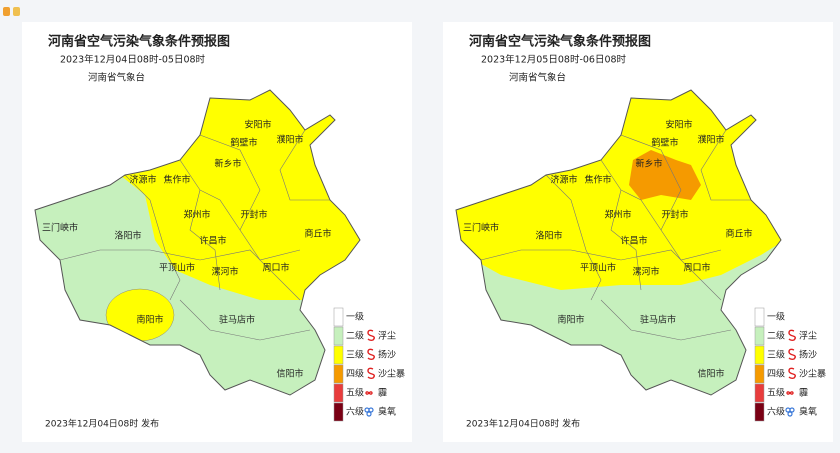 This screenshot has width=840, height=453. I want to click on legend-level: 六级, so click(776, 412).